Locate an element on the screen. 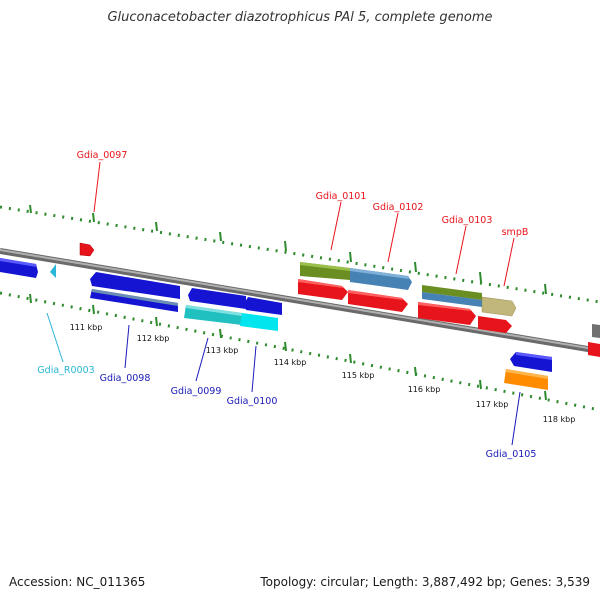 The width and height of the screenshot is (600, 600). gene-label-gdia-0101: Gdia_0101 is located at coordinates (341, 196).